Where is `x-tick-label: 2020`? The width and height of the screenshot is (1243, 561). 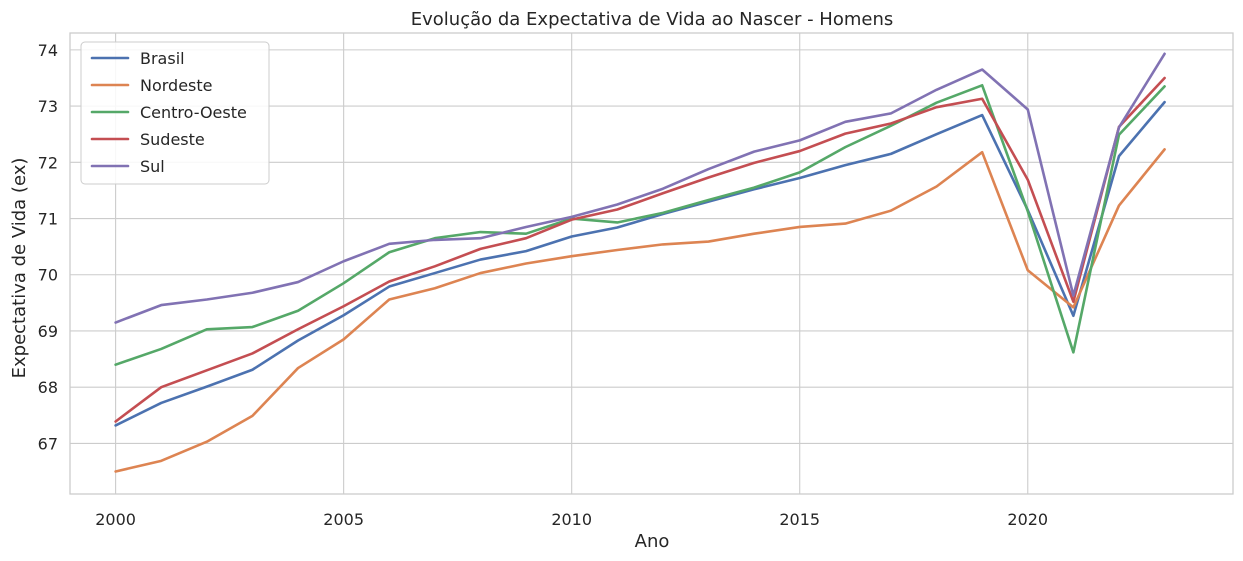 x-tick-label: 2020 is located at coordinates (1027, 519).